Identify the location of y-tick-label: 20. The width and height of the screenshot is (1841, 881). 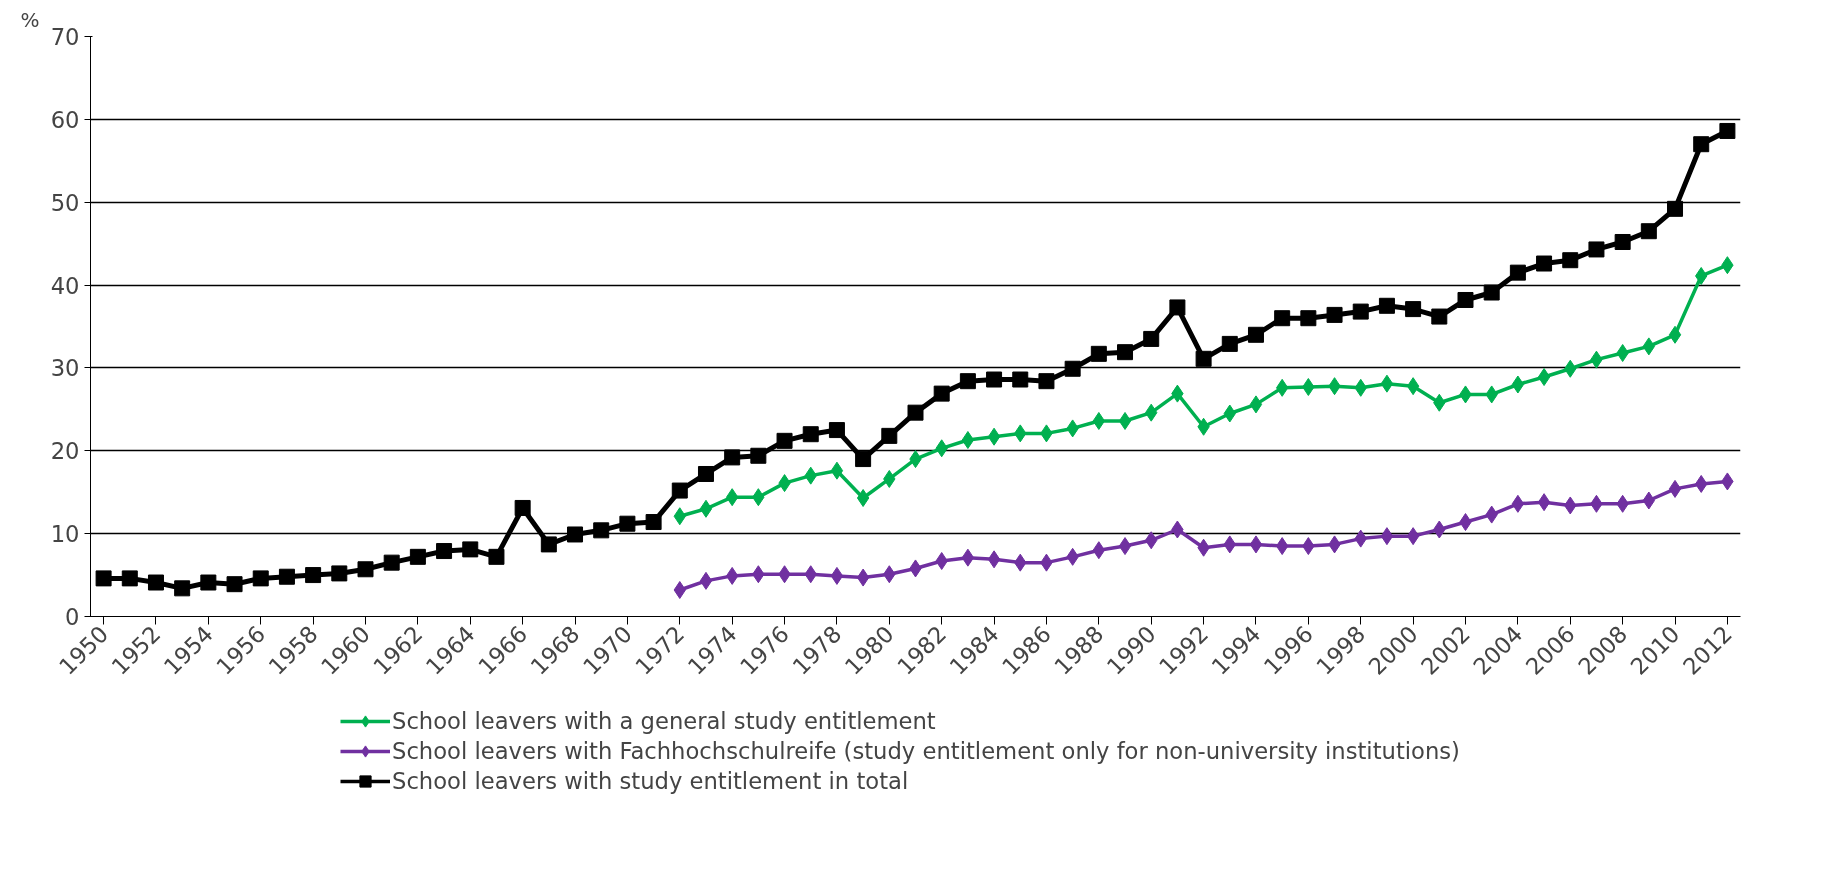
(65, 451).